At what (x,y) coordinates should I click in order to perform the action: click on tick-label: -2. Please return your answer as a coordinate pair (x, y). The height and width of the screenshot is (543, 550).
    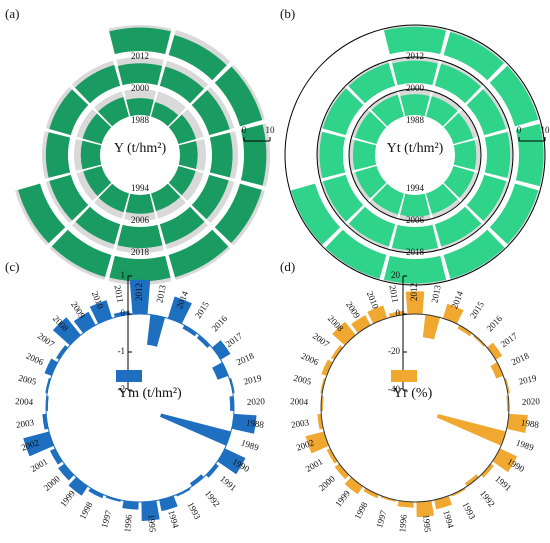
    Looking at the image, I should click on (122, 389).